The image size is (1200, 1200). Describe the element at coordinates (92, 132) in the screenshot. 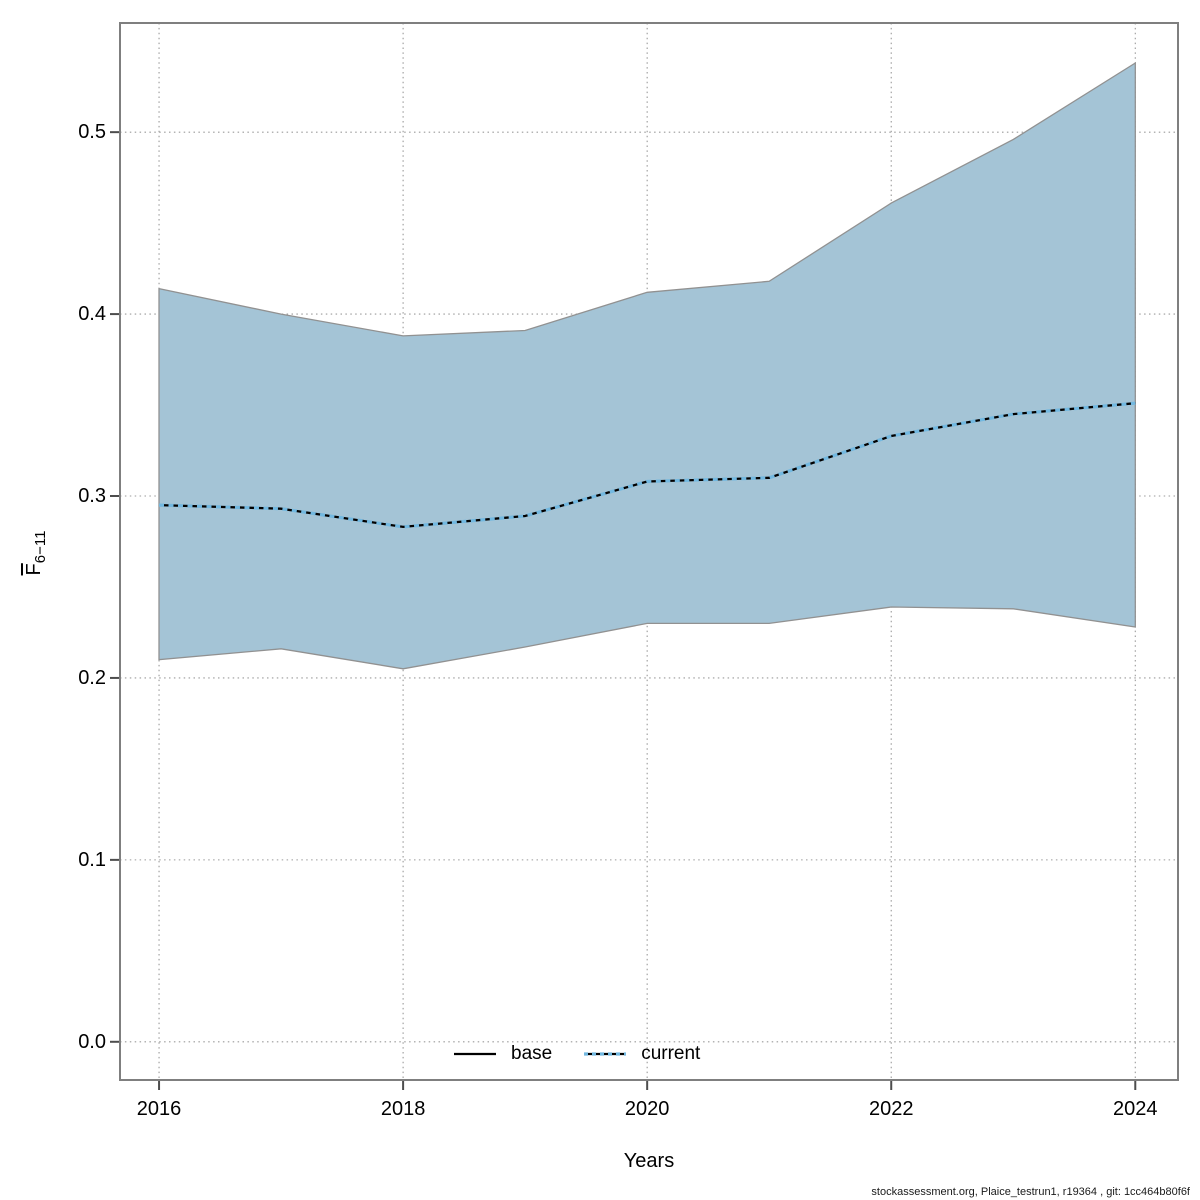

I see `y-tick-label: 0.5` at that location.